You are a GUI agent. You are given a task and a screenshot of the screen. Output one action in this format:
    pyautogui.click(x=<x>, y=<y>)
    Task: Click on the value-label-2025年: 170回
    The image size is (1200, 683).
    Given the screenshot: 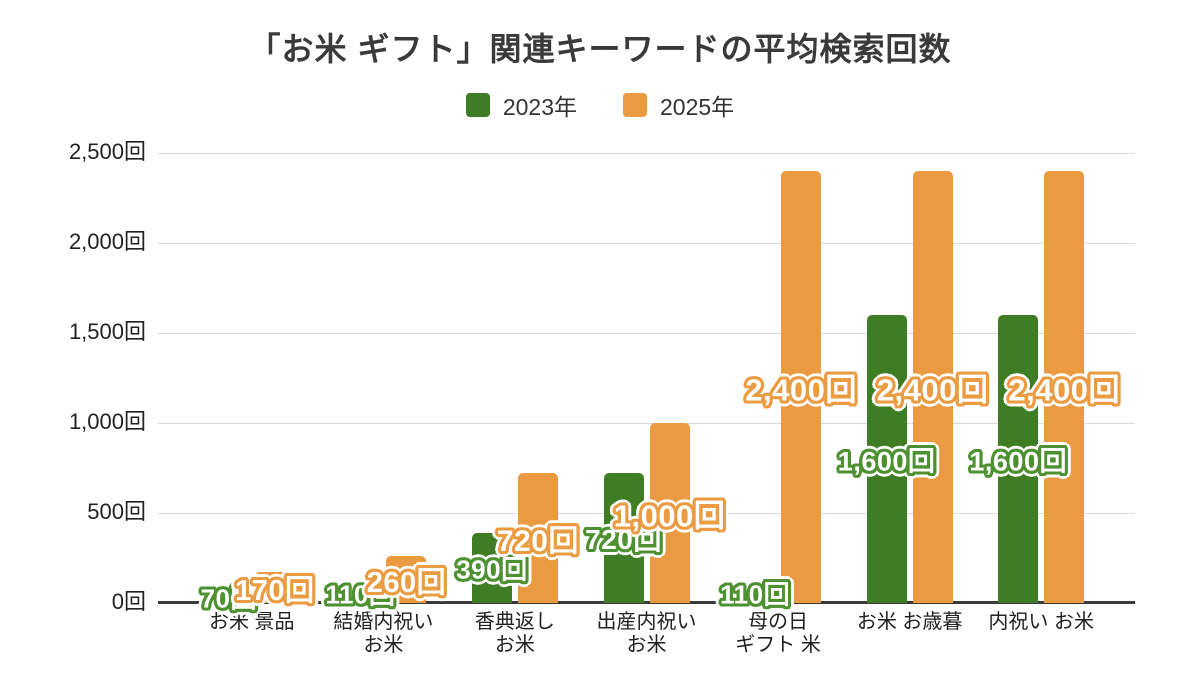 What is the action you would take?
    pyautogui.click(x=275, y=590)
    